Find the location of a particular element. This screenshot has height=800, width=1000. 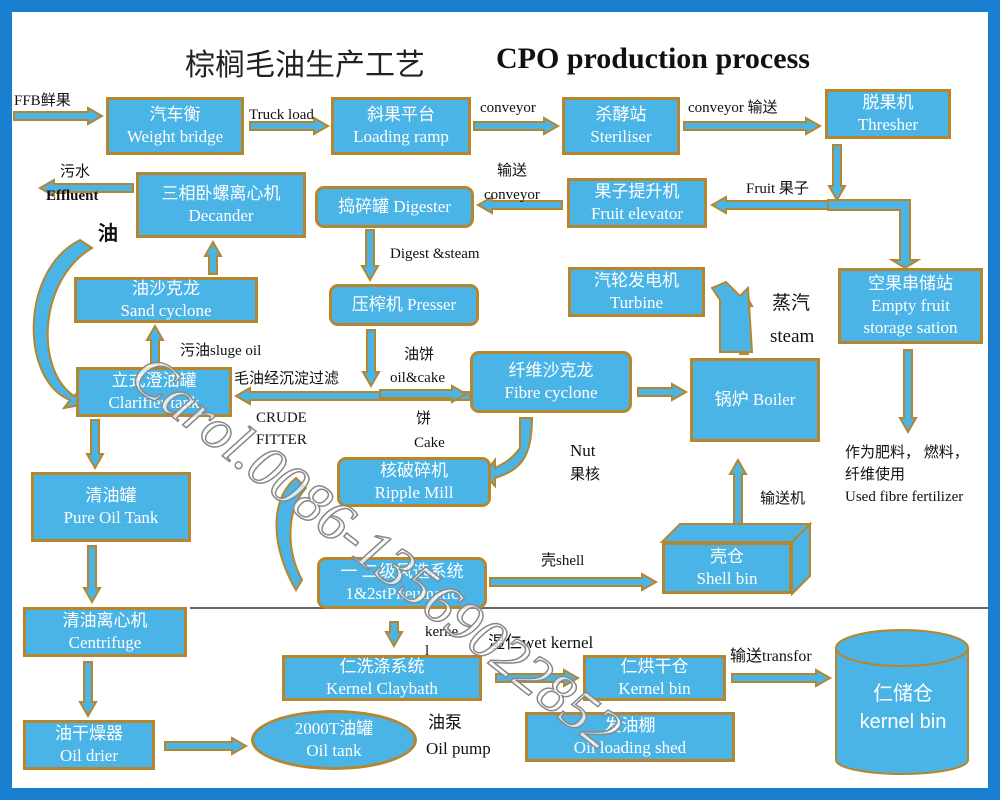

box-label-cn: 汽轮发电机 is located at coordinates (636, 280).